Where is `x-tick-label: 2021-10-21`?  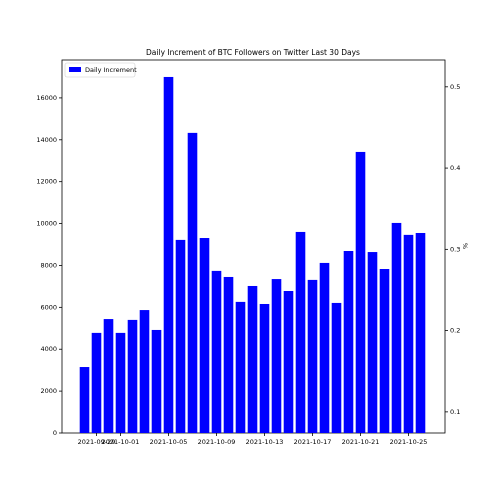
x-tick-label: 2021-10-21 is located at coordinates (361, 442).